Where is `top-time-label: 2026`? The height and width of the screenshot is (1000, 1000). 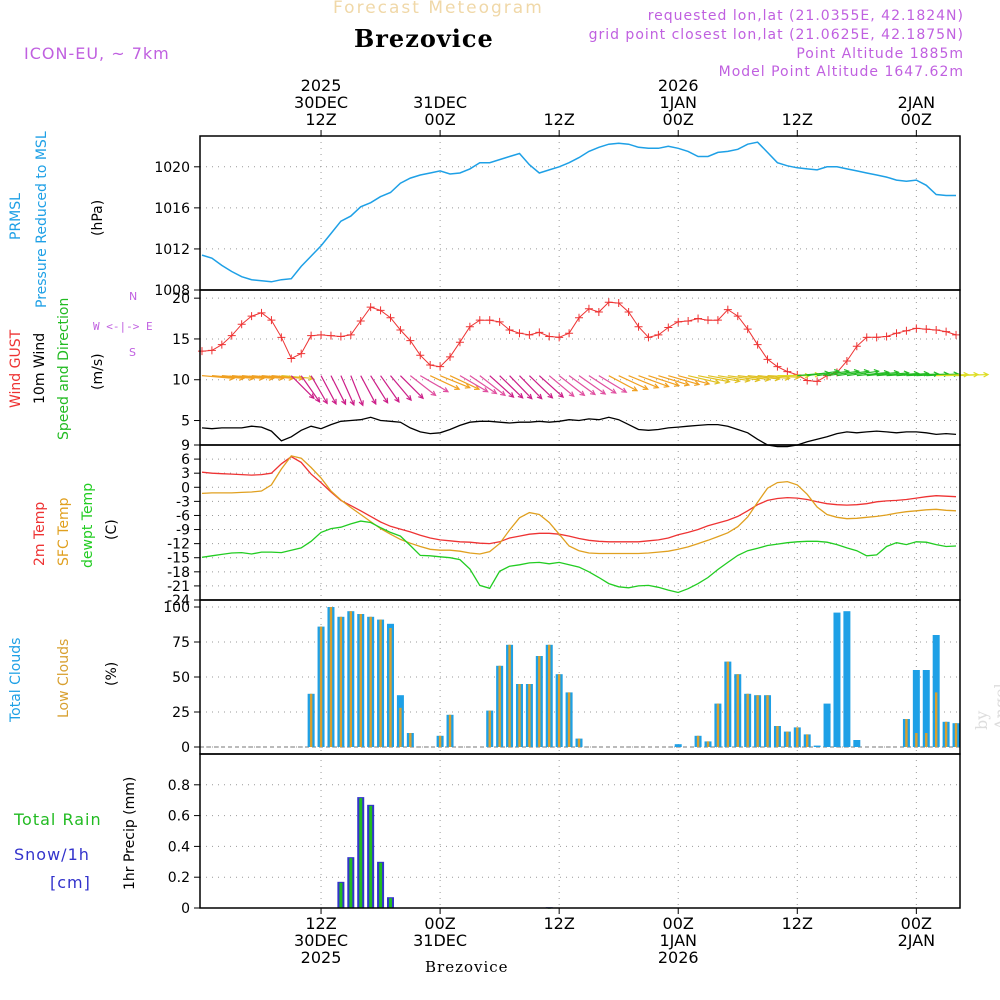
top-time-label: 2026 is located at coordinates (678, 85).